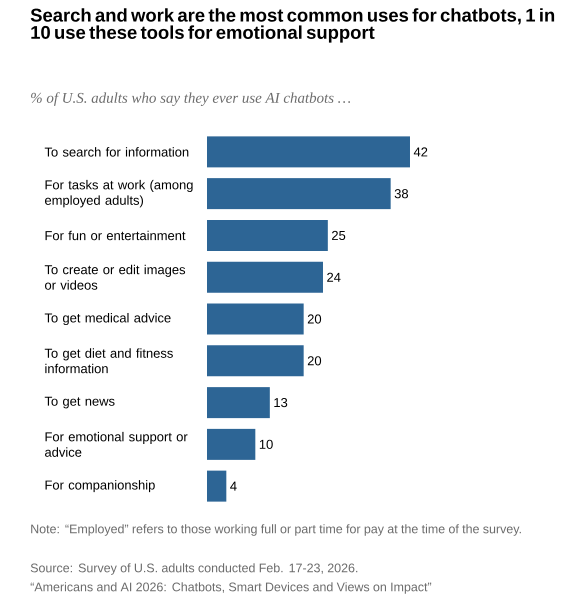  What do you see at coordinates (292, 25) in the screenshot?
I see `chart-title: Search and work are the most common uses for chatbots, 1 in 10 use these tools for emotional support` at bounding box center [292, 25].